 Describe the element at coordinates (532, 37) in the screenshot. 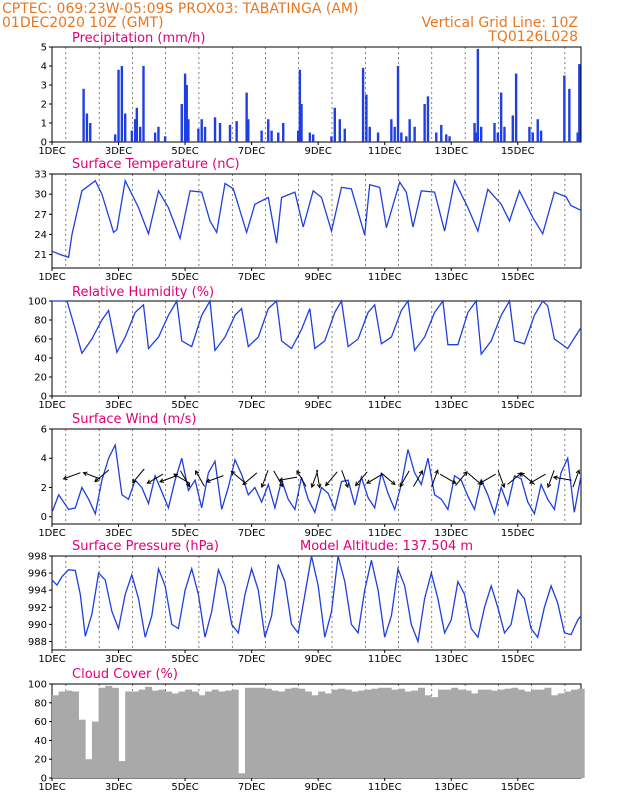

I see `model-id: TQ0126L028` at that location.